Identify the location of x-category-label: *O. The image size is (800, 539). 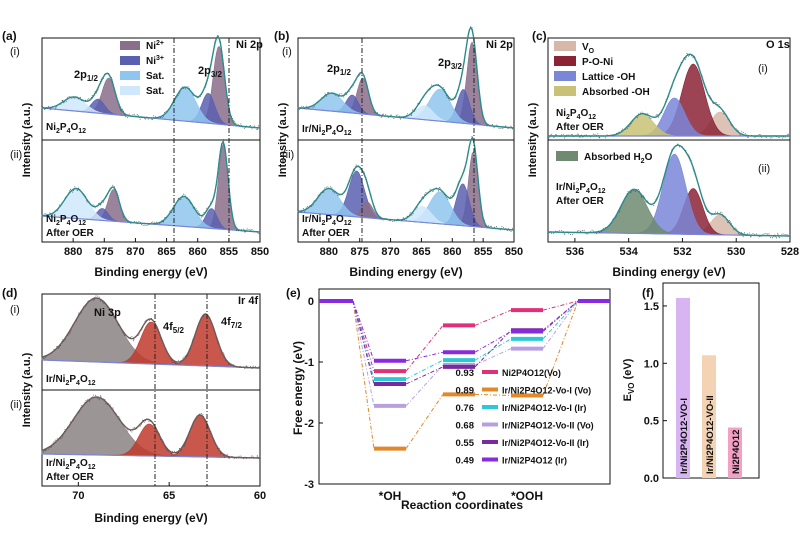
(459, 496).